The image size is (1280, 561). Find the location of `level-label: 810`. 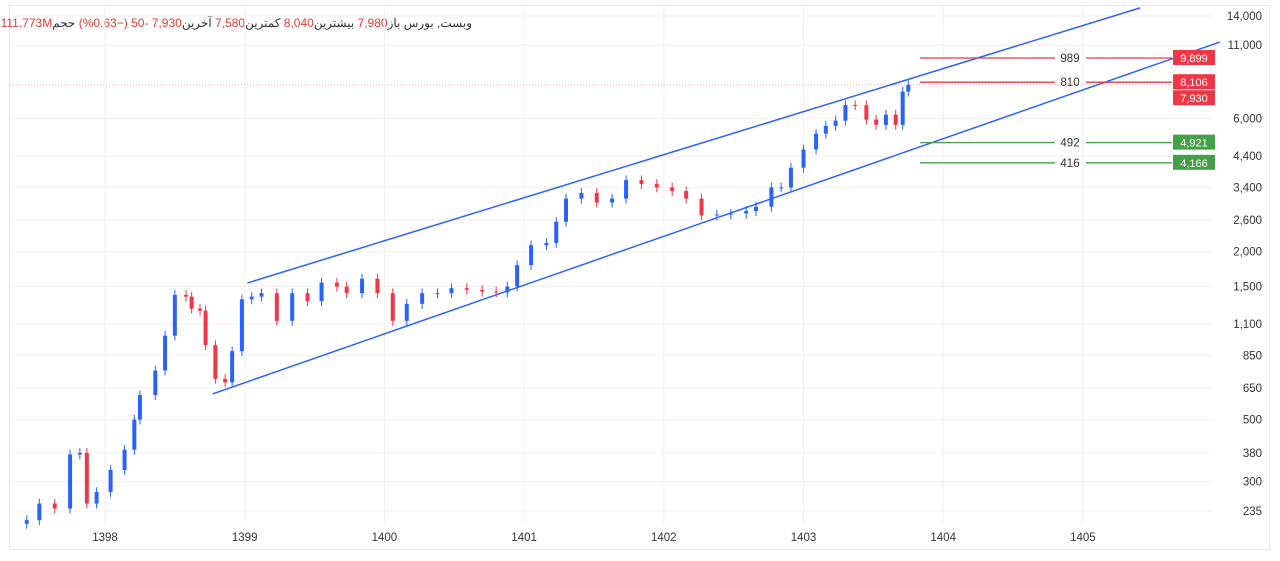

level-label: 810 is located at coordinates (1069, 83).